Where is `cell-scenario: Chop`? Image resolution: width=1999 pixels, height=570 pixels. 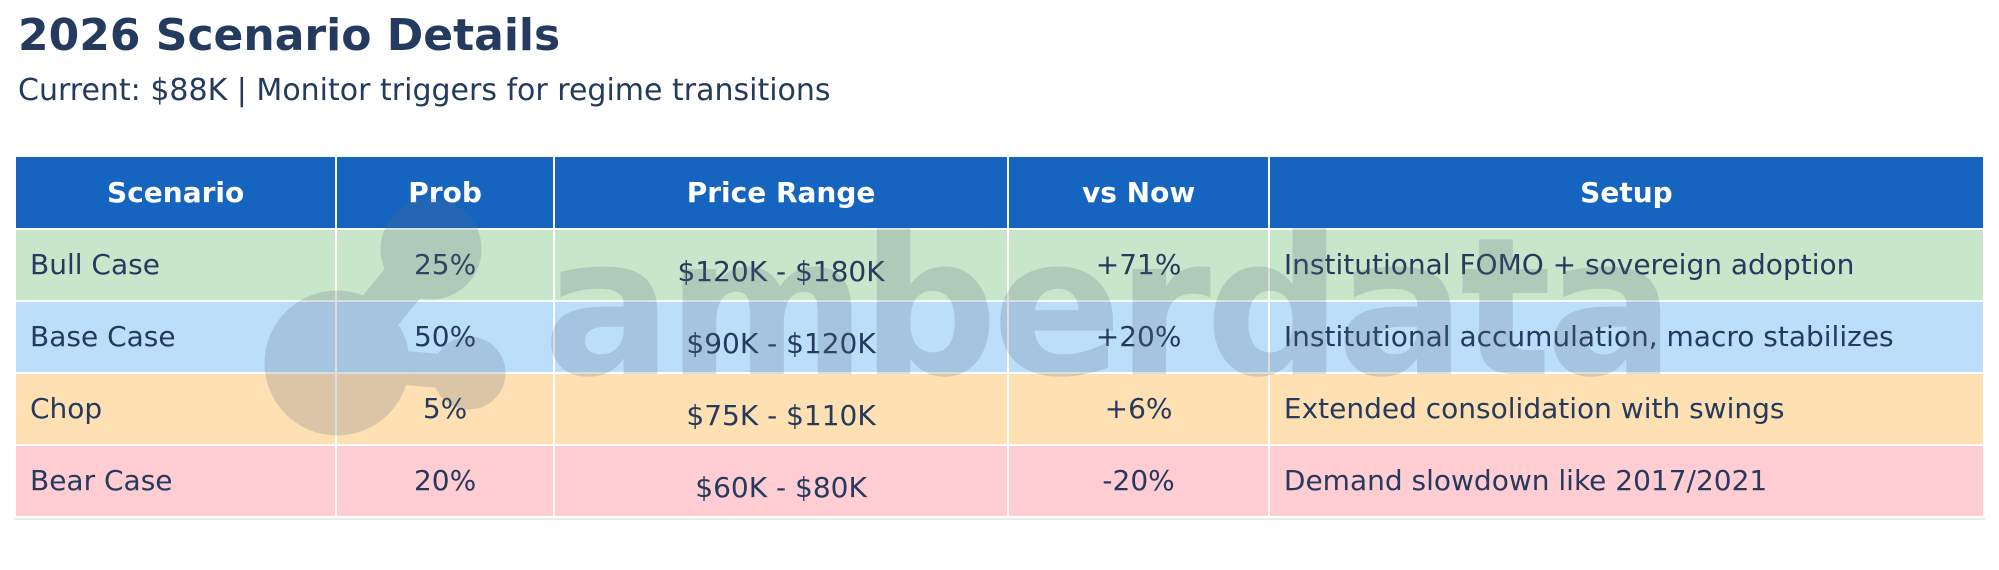 cell-scenario: Chop is located at coordinates (176, 408).